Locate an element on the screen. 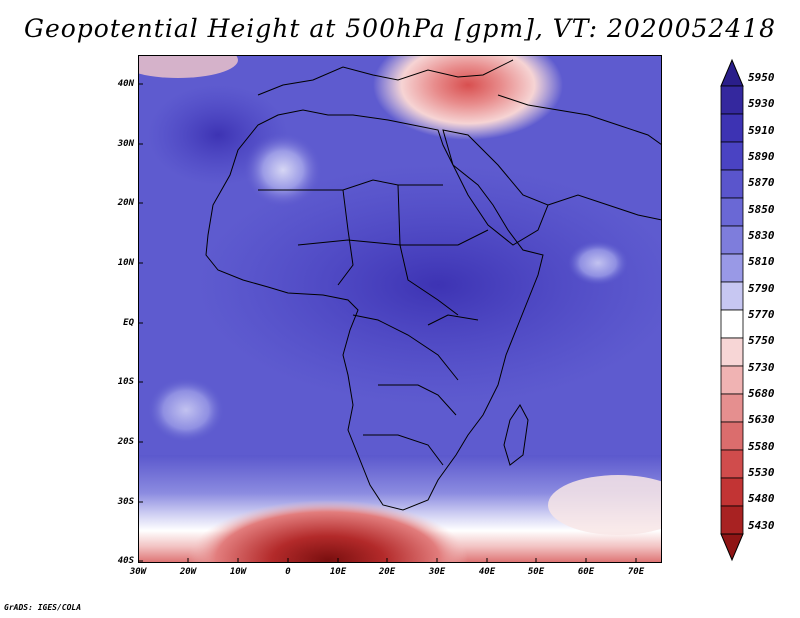 The height and width of the screenshot is (618, 800). lon-label-60e: 60E is located at coordinates (586, 572).